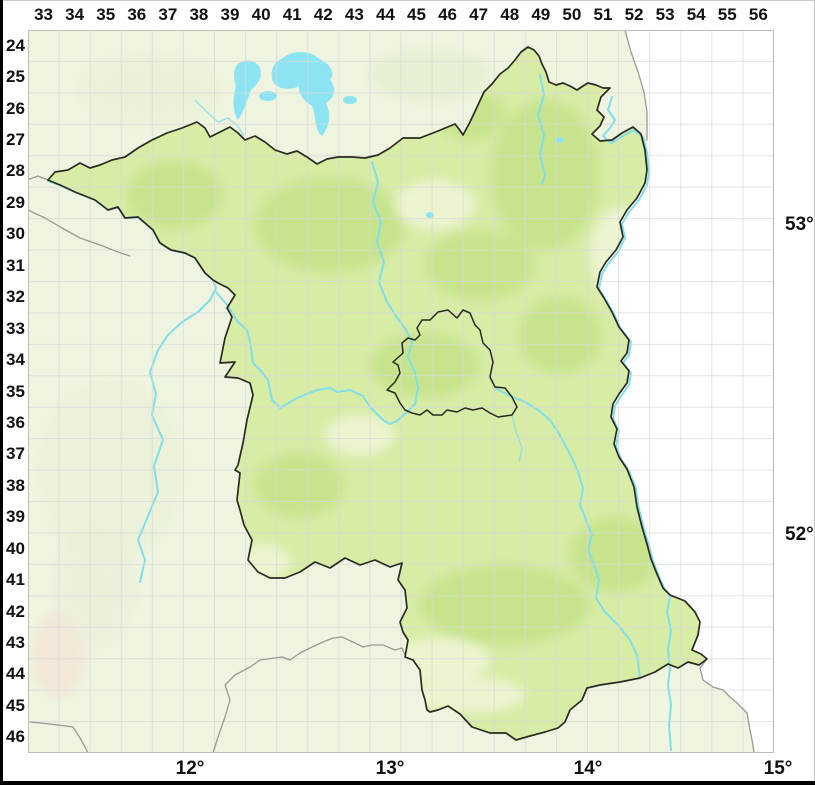 The height and width of the screenshot is (785, 815). I want to click on river-spree, so click(567, 533).